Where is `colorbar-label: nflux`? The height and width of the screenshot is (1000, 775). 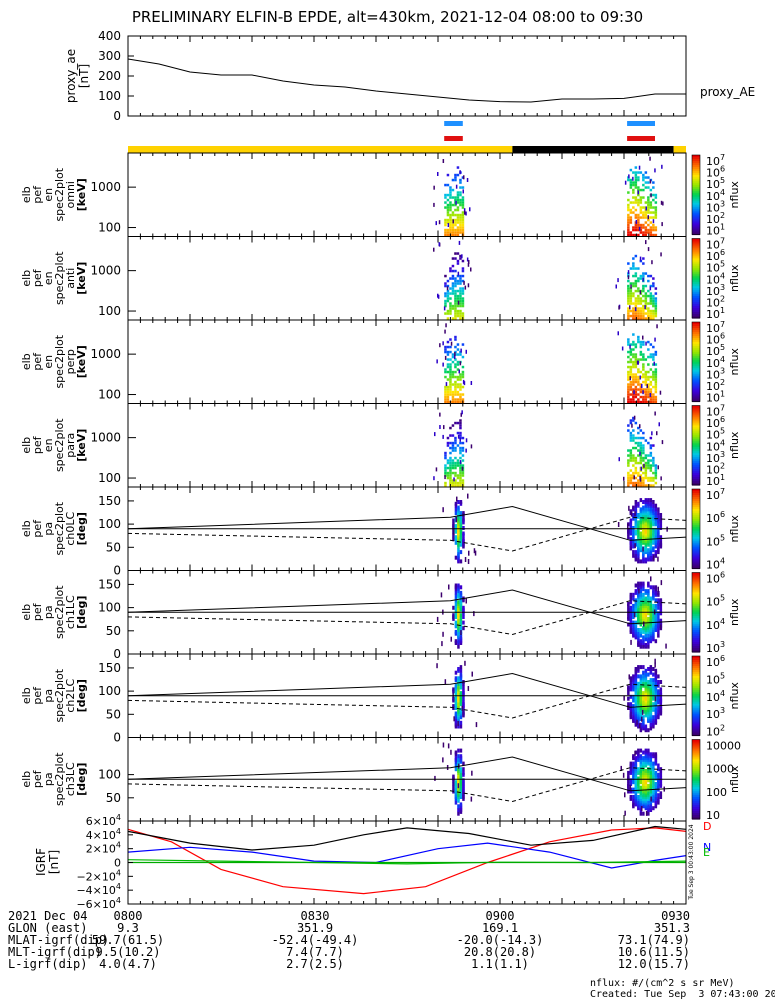
colorbar-label: nflux is located at coordinates (734, 195).